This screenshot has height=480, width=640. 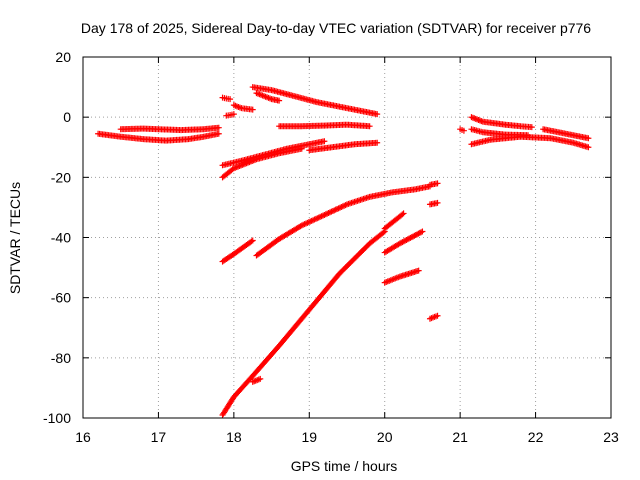 What do you see at coordinates (530, 142) in the screenshot?
I see `series-arc24` at bounding box center [530, 142].